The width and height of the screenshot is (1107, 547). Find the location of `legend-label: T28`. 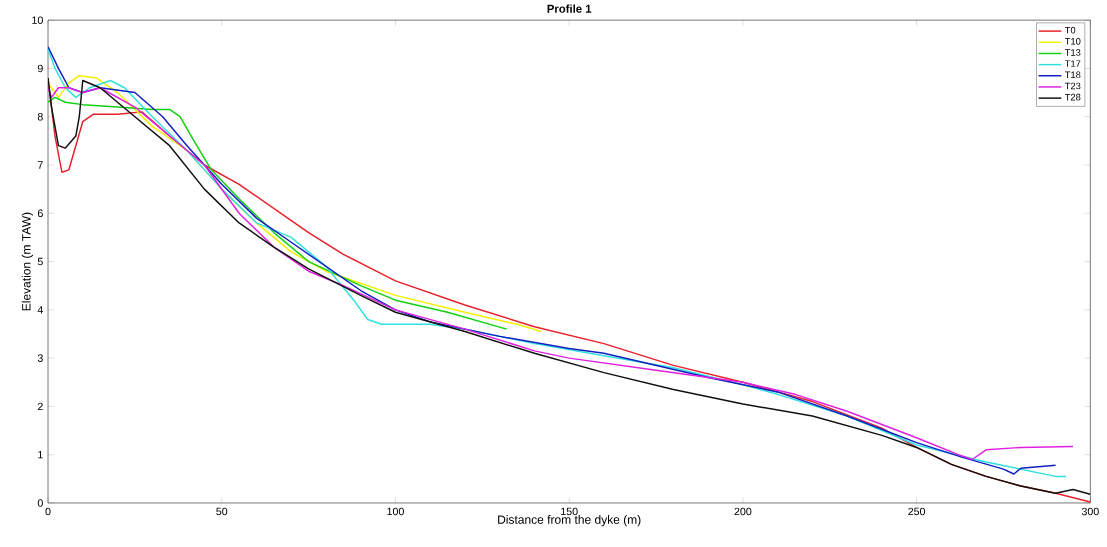

legend-label: T28 is located at coordinates (1072, 97).